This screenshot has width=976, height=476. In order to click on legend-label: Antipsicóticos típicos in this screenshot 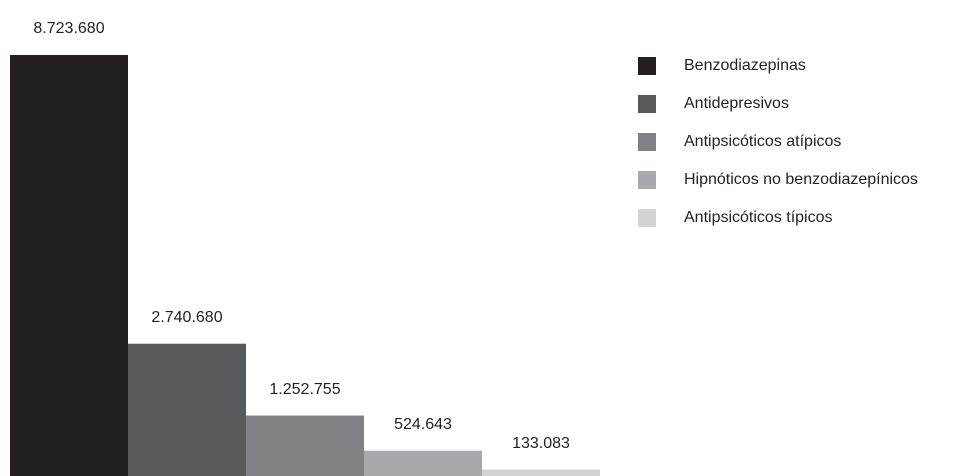, I will do `click(758, 217)`.